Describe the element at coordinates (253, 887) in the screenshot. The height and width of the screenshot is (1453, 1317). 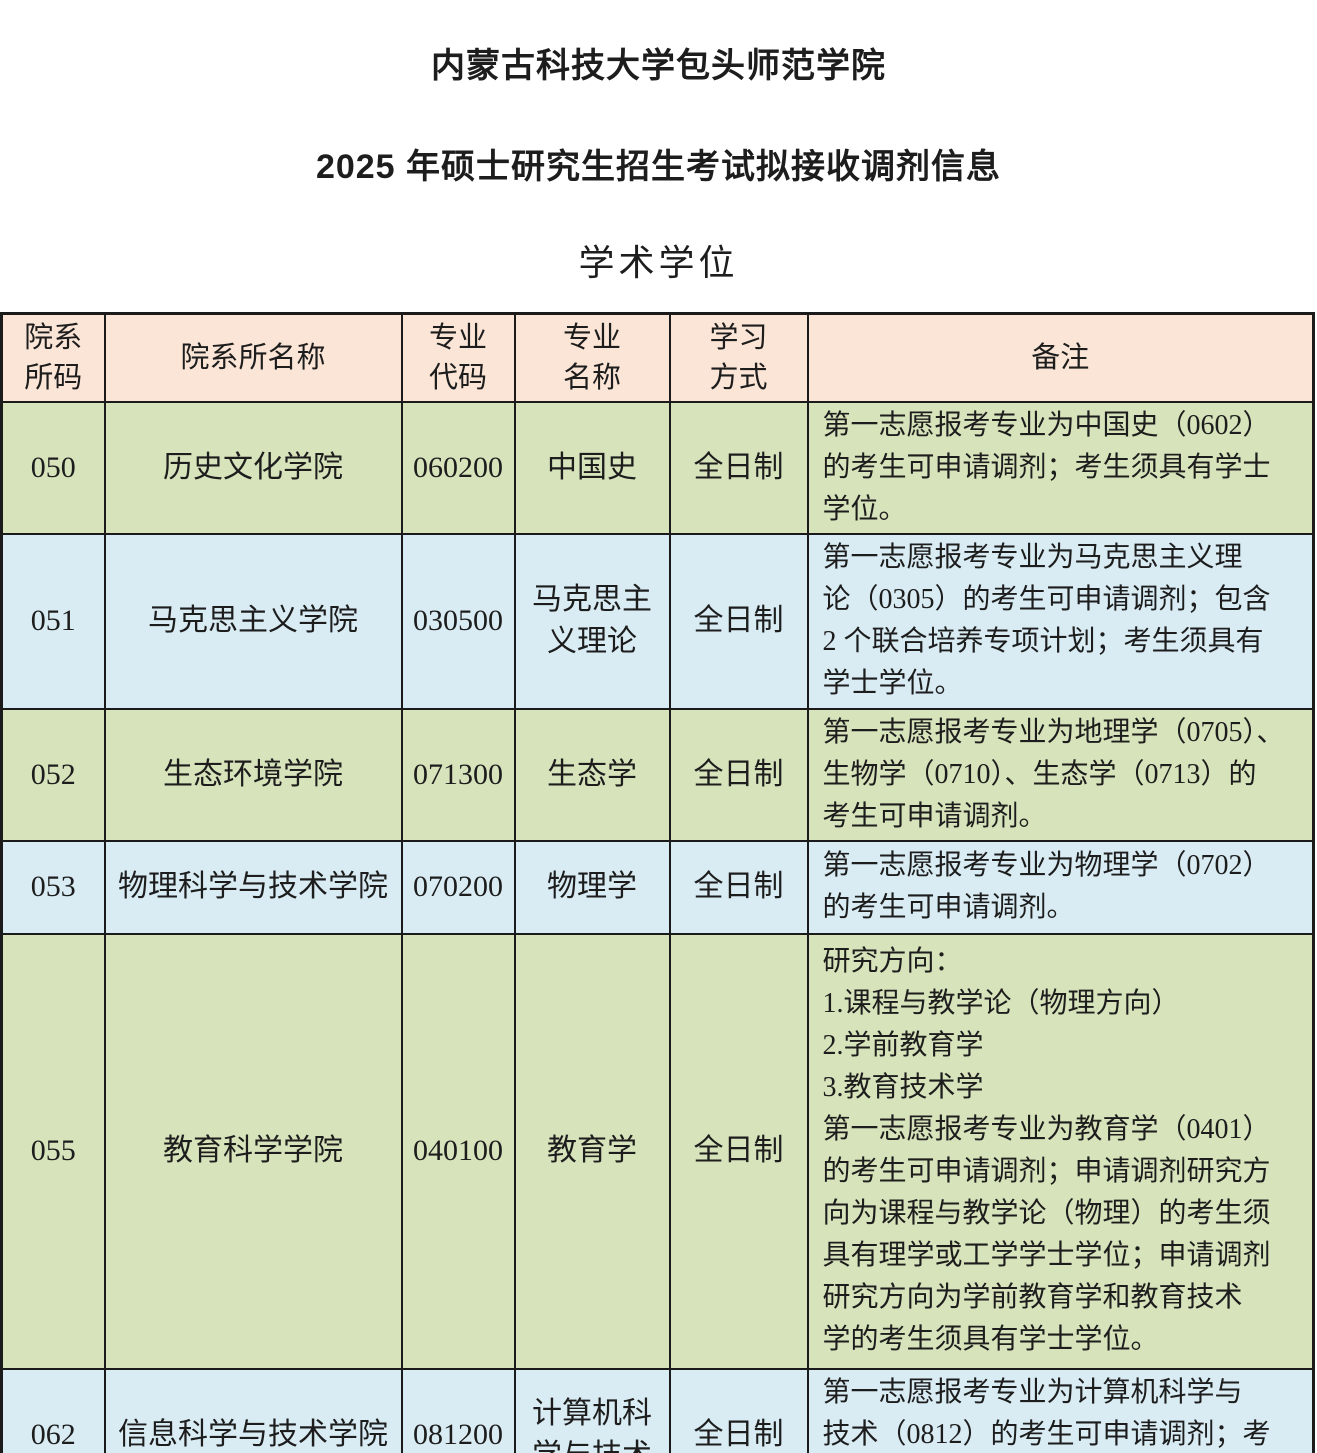
I see `cell-dept-name: 物理科学与技术学院` at that location.